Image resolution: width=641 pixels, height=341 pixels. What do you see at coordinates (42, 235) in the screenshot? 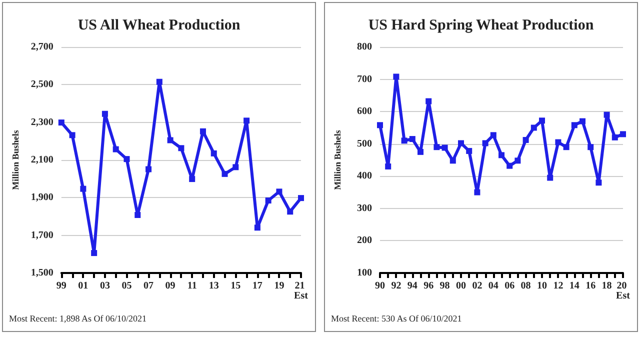
I see `y-tick-label: 1,700` at bounding box center [42, 235].